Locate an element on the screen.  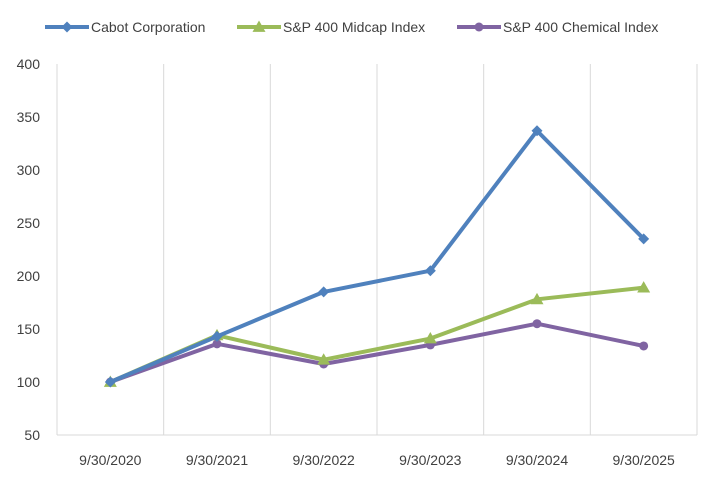
x-tick-label: 9/30/2022 is located at coordinates (324, 460).